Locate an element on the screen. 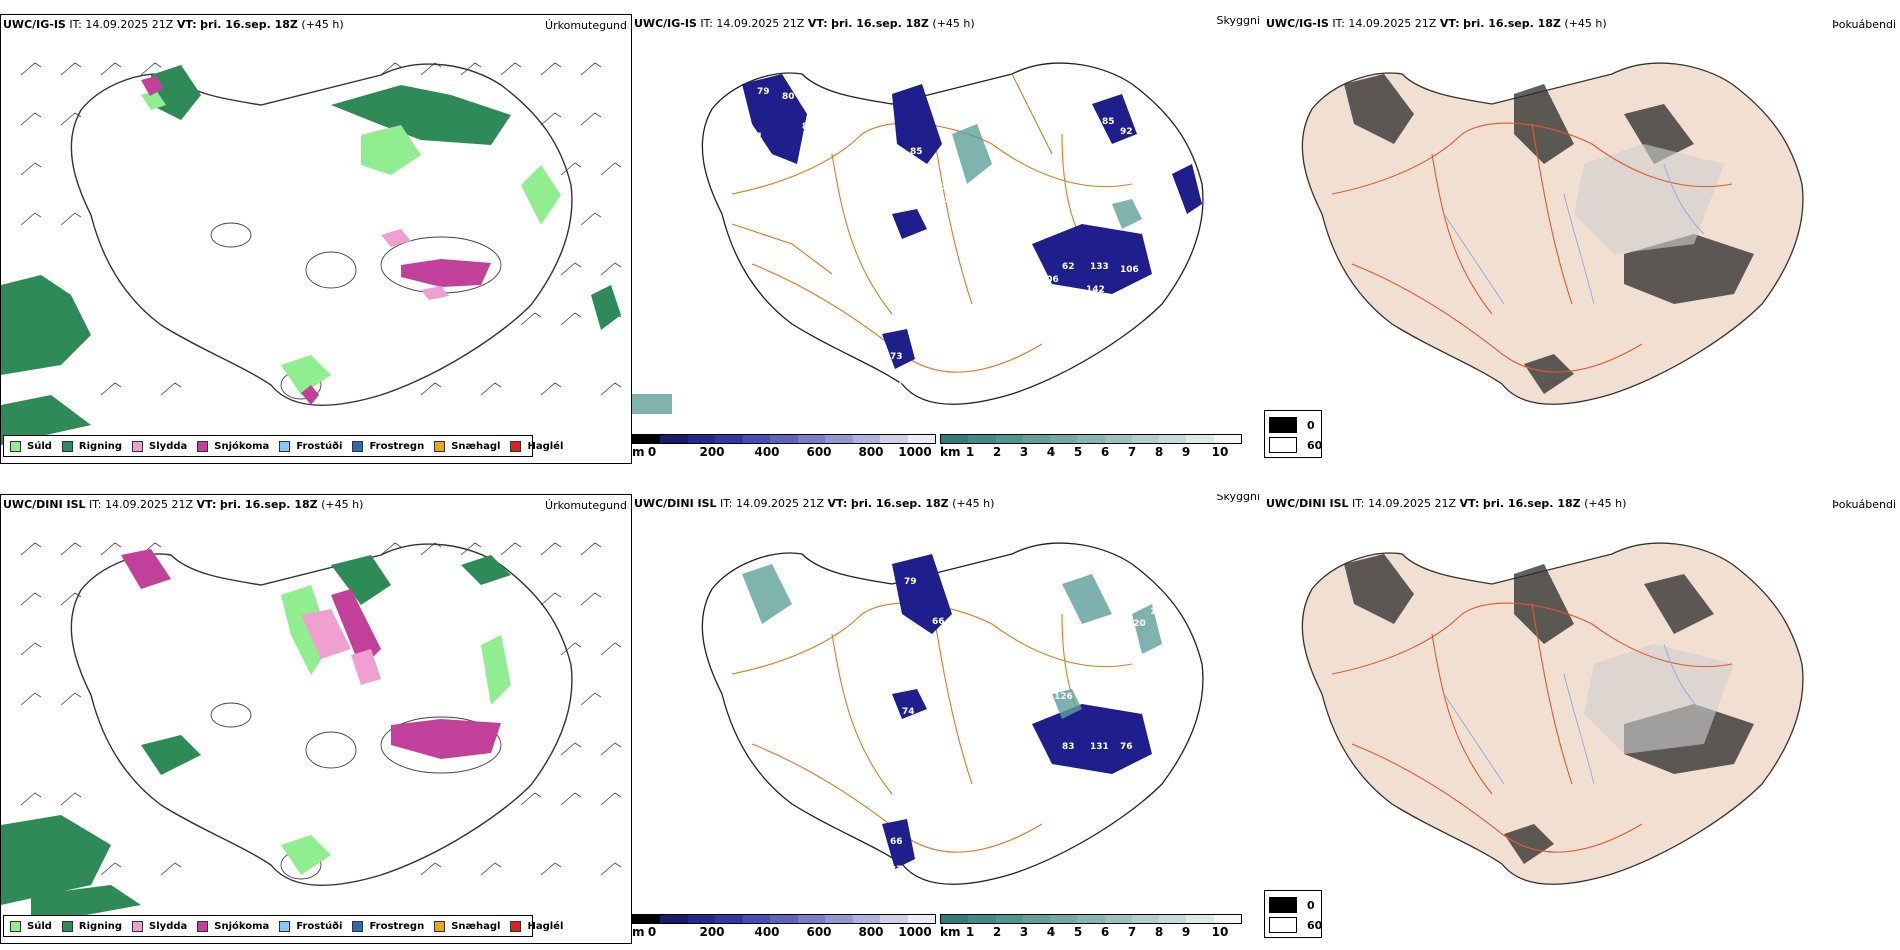 The width and height of the screenshot is (1900, 950). visibility-tick: 8 is located at coordinates (1159, 452).